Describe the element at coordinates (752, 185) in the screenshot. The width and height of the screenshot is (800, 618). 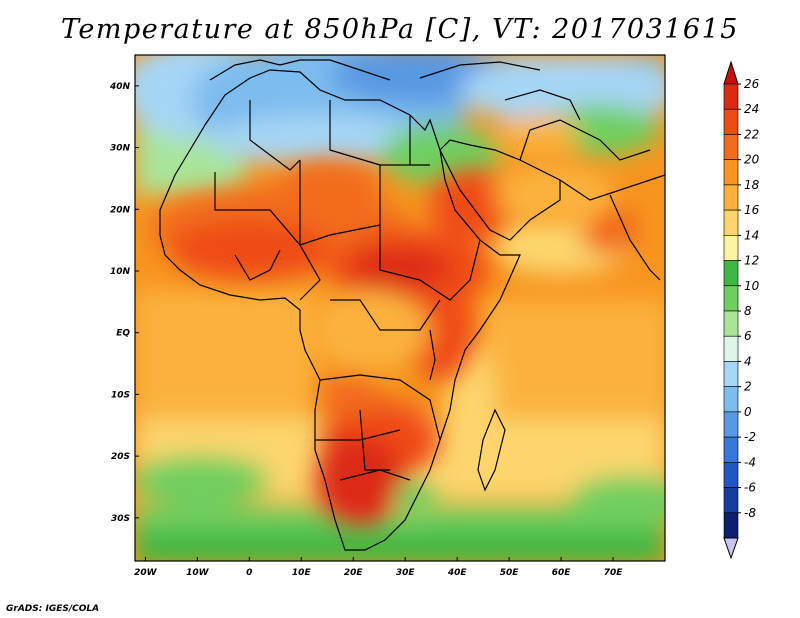
I see `colorbar-label: 18` at that location.